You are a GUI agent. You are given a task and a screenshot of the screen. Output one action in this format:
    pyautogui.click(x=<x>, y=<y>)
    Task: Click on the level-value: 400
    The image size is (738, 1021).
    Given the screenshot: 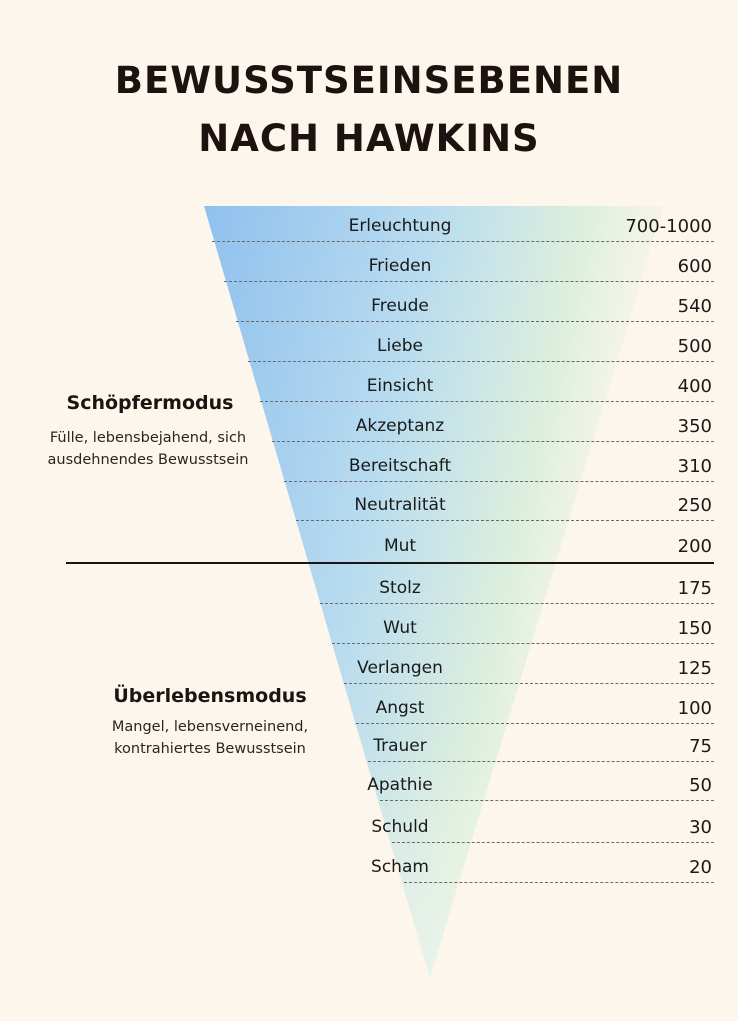 What is the action you would take?
    pyautogui.click(x=694, y=386)
    